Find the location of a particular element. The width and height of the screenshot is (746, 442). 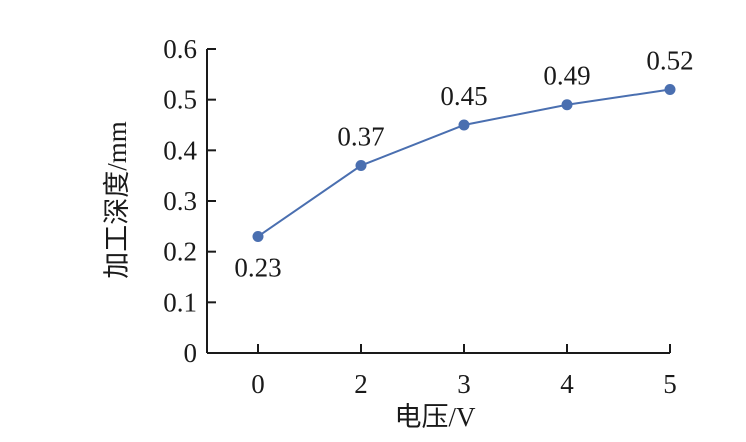

y-axis-label: 加工深度/mm is located at coordinates (117, 200).